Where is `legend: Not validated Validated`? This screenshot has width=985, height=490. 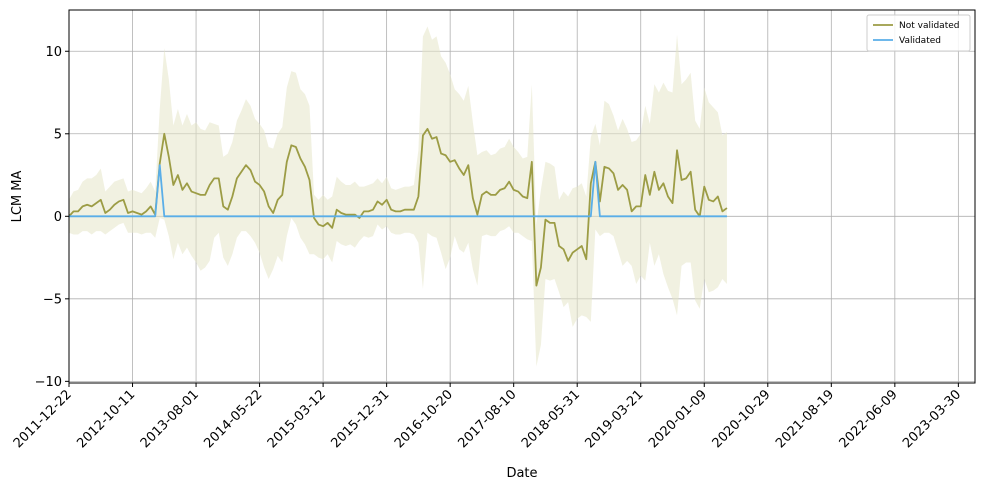 legend: Not validated Validated is located at coordinates (918, 33).